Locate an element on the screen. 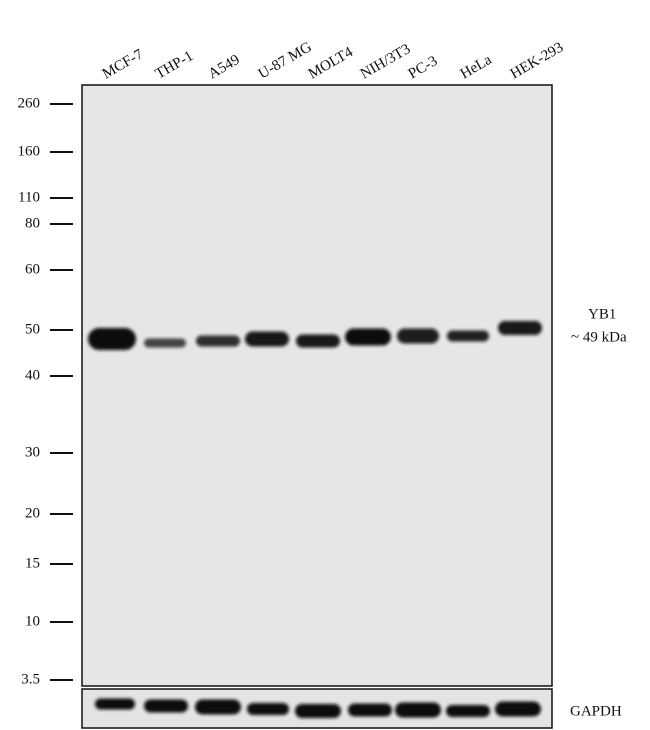 Image resolution: width=650 pixels, height=730 pixels. marker-label: 80 is located at coordinates (32, 223).